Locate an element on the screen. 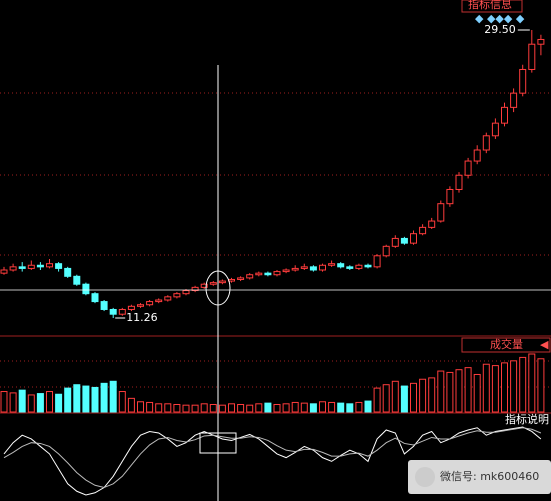  watermark: 微信号: mk600460 is located at coordinates (489, 476).